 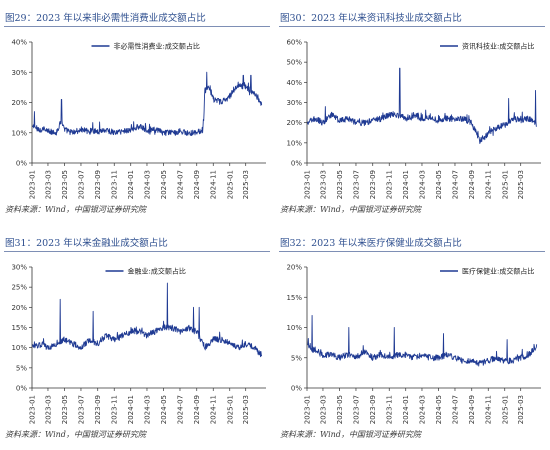 I want to click on legend-label: 非必需性消费业:成交额占比, so click(x=157, y=46).